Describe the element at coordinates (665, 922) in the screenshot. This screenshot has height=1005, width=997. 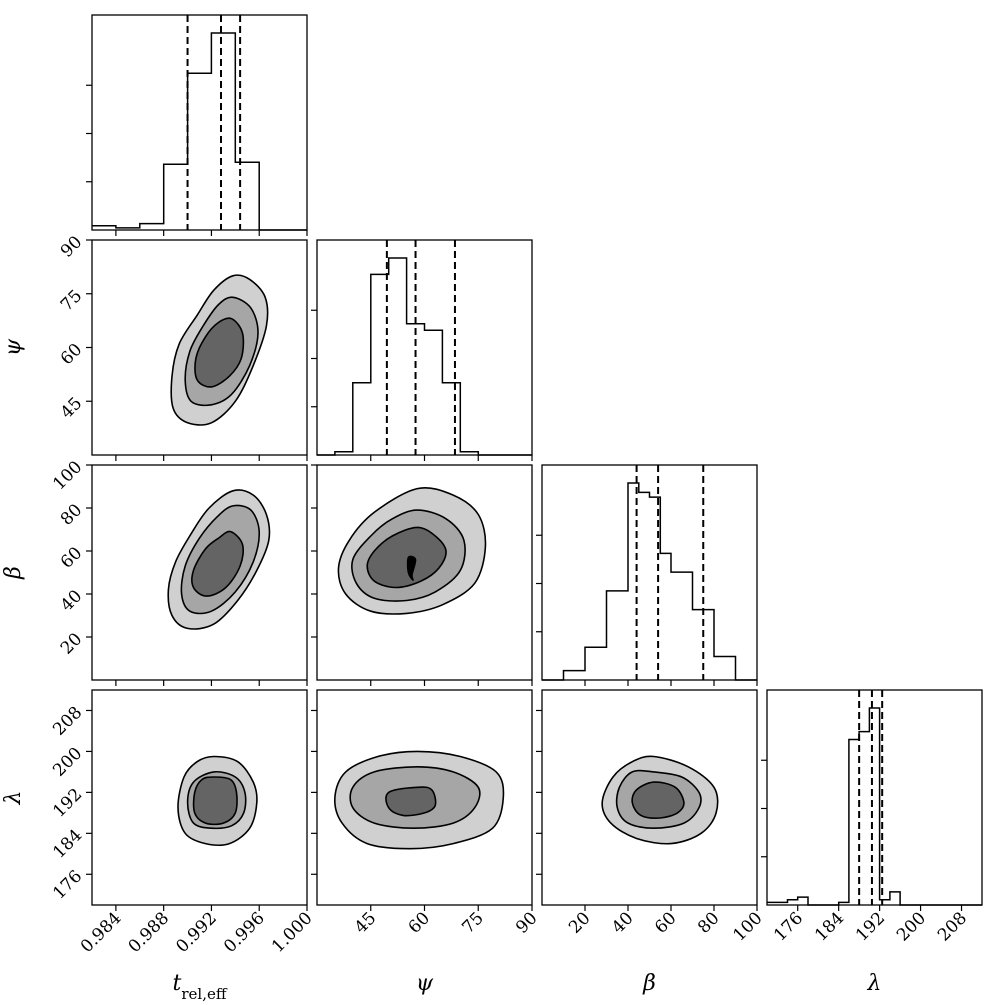
I see `x-tick-label-beta: 60` at that location.